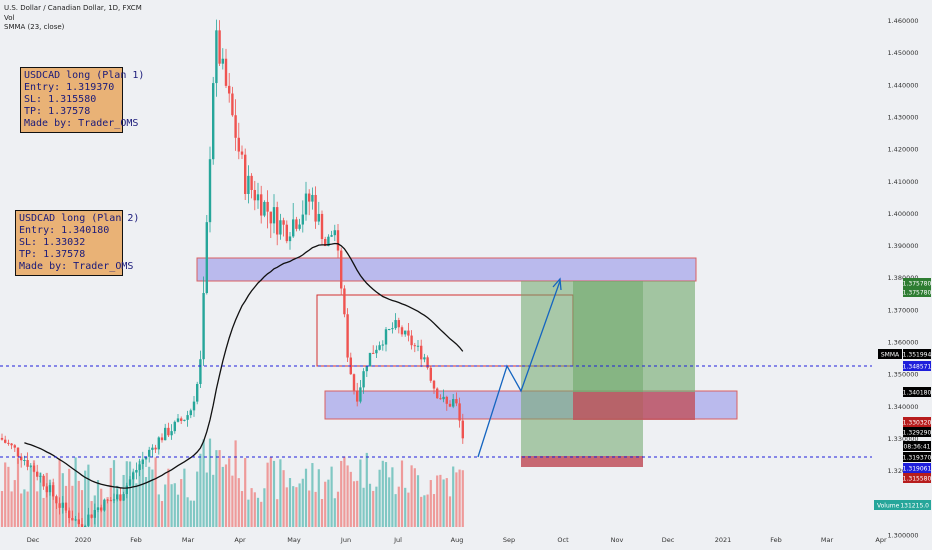 The width and height of the screenshot is (932, 554). I want to click on plan1-sl: SL: 1.315580, so click(60, 99).